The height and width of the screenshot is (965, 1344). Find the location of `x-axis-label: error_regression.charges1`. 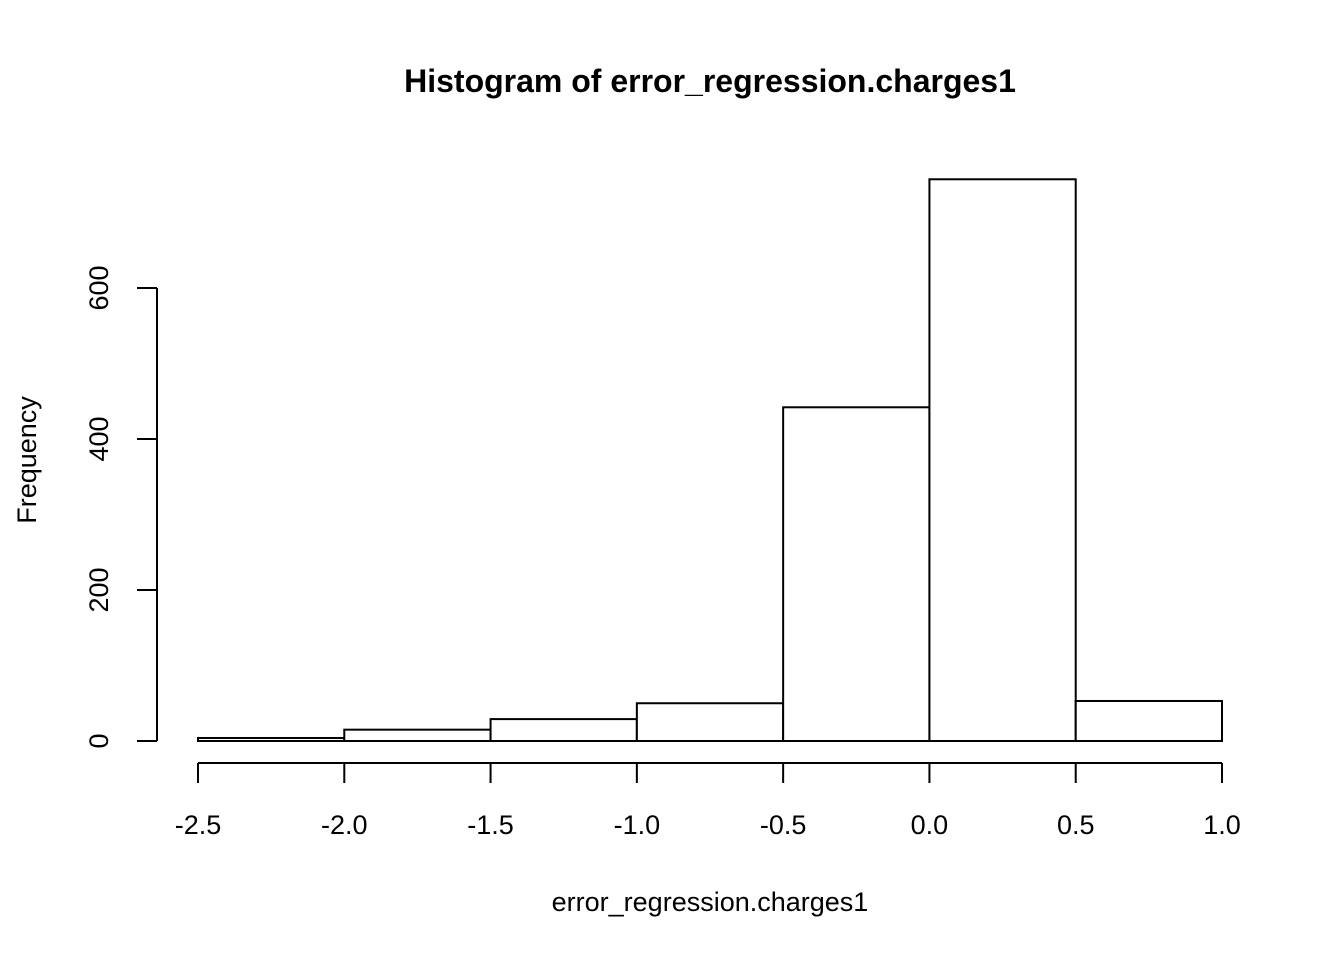

x-axis-label: error_regression.charges1 is located at coordinates (710, 902).